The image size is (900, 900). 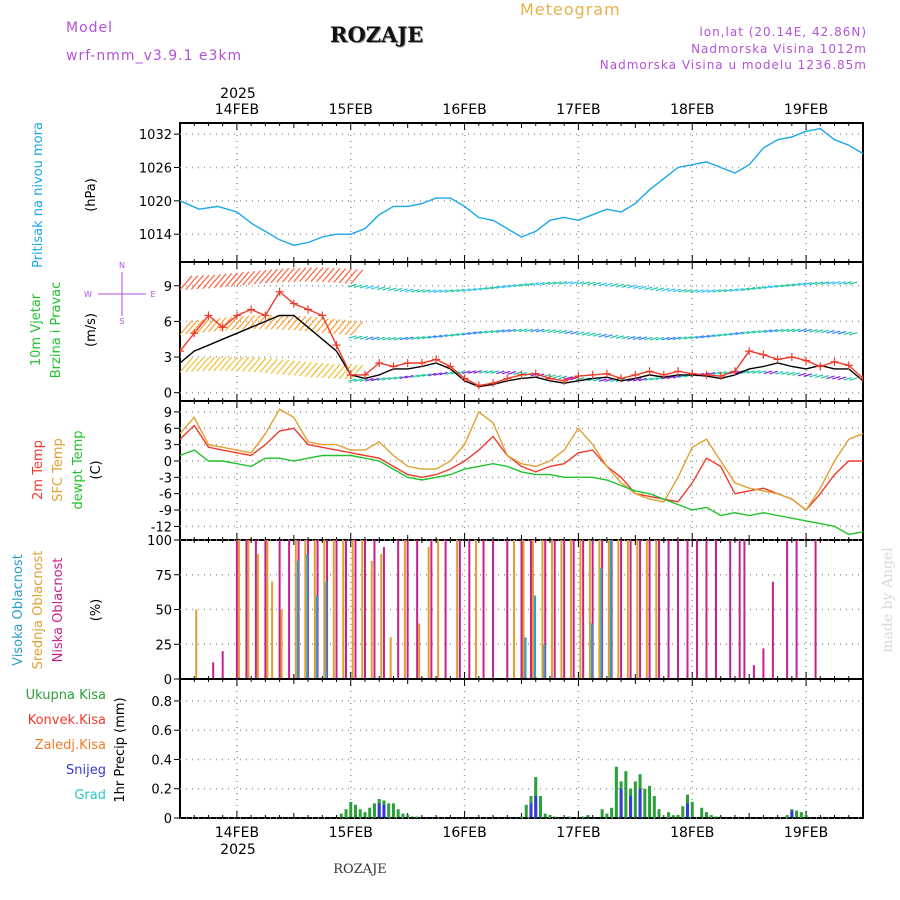 What do you see at coordinates (122, 265) in the screenshot?
I see `compass-n: N` at bounding box center [122, 265].